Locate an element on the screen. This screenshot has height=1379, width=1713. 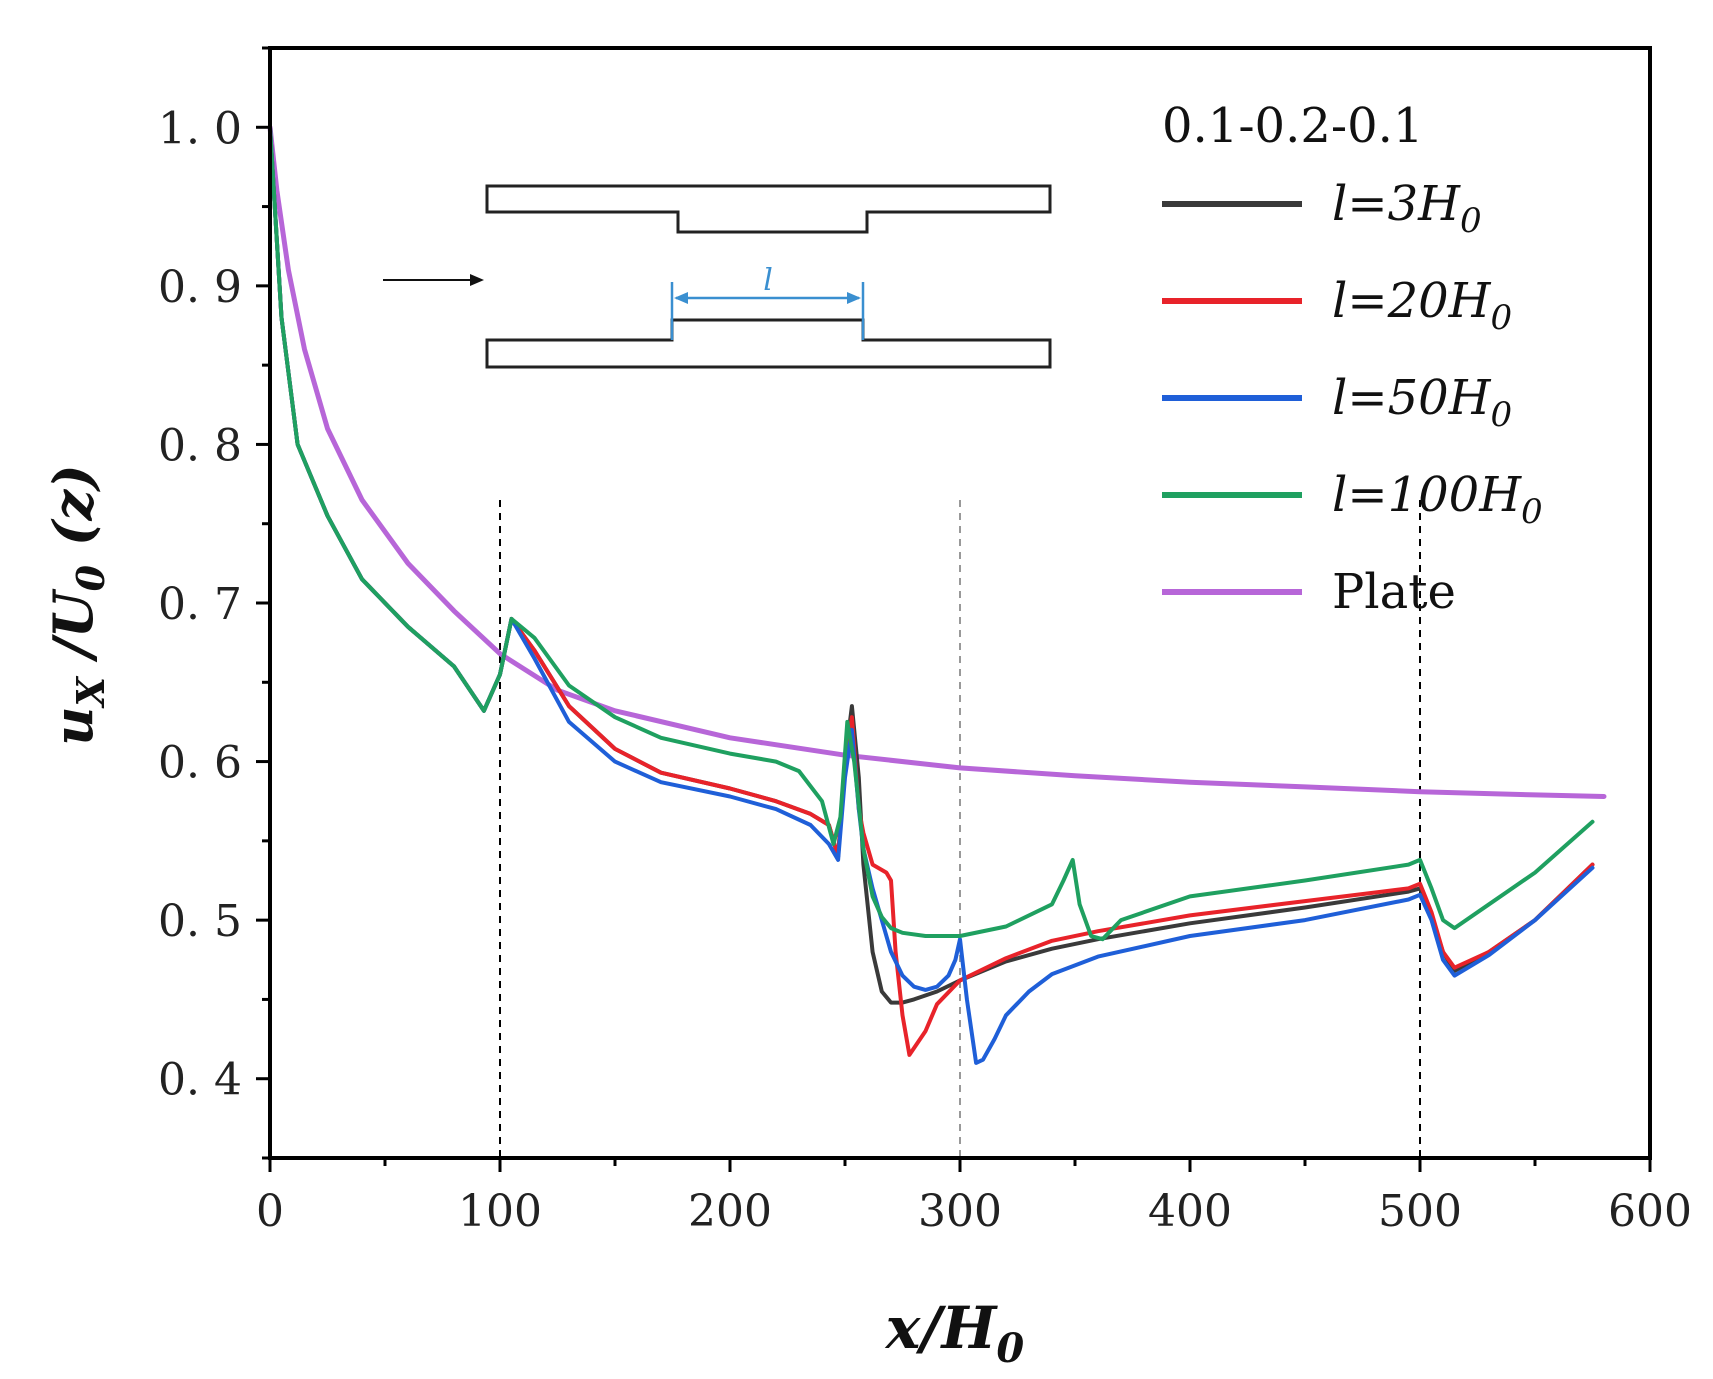
y-tick-label: 0. 9 is located at coordinates (200, 287).